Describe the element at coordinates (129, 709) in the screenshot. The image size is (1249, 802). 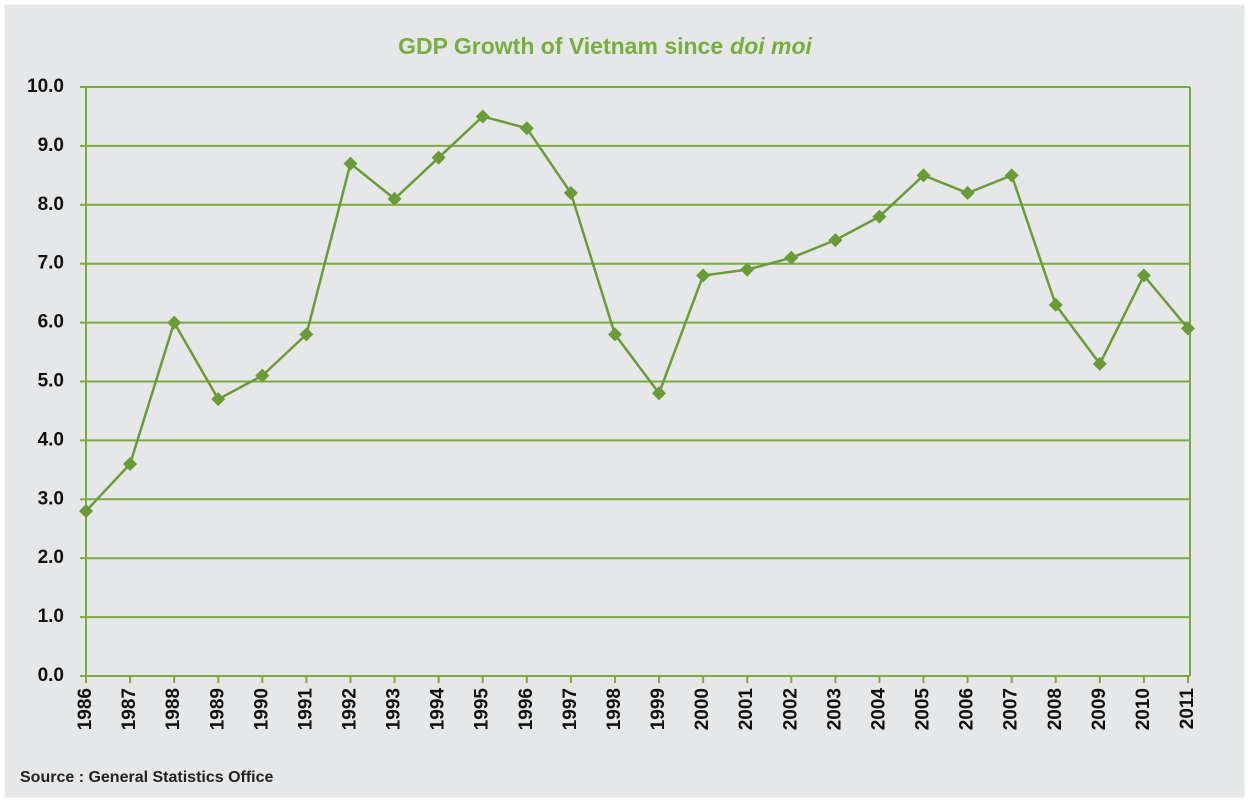
I see `x-tick-label: 1987` at that location.